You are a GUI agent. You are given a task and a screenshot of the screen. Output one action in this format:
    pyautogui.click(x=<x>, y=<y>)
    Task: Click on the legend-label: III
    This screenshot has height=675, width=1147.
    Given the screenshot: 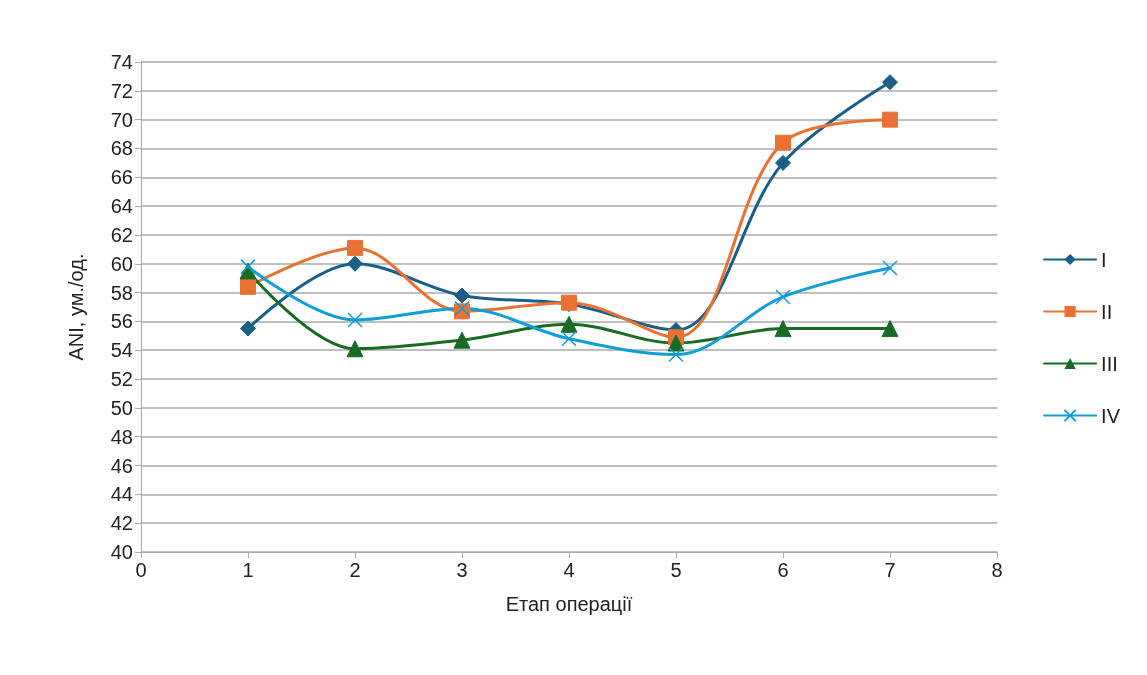 What is the action you would take?
    pyautogui.click(x=1109, y=363)
    